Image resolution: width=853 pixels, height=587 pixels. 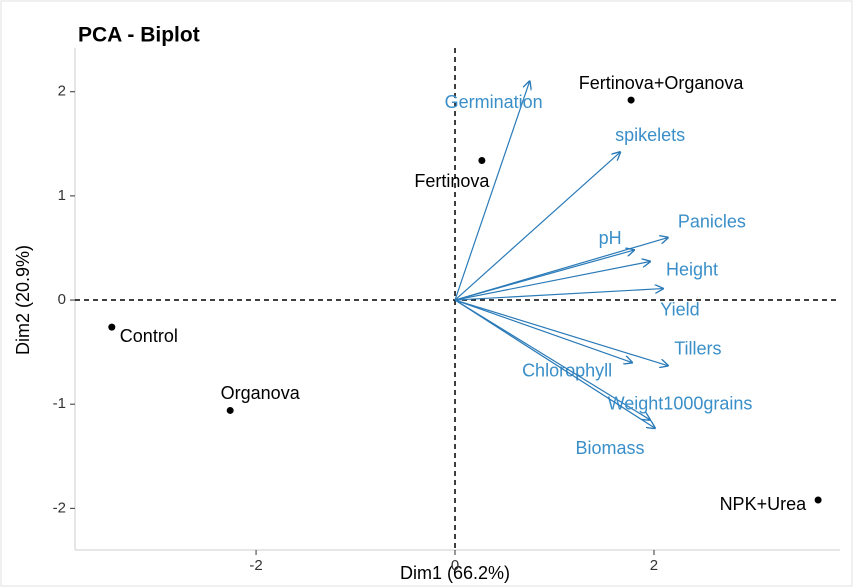 I want to click on y-tick-label: 0, so click(x=62, y=299).